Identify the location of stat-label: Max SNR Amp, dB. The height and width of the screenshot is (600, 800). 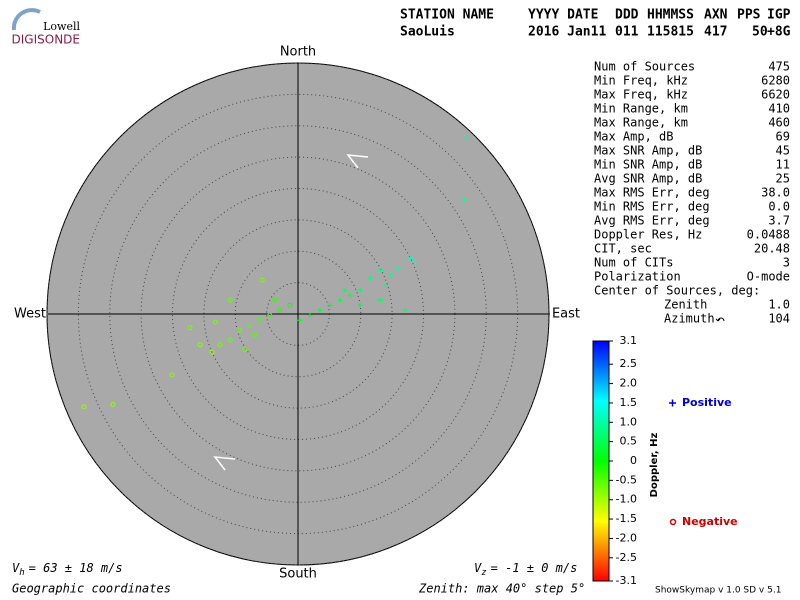
(648, 151).